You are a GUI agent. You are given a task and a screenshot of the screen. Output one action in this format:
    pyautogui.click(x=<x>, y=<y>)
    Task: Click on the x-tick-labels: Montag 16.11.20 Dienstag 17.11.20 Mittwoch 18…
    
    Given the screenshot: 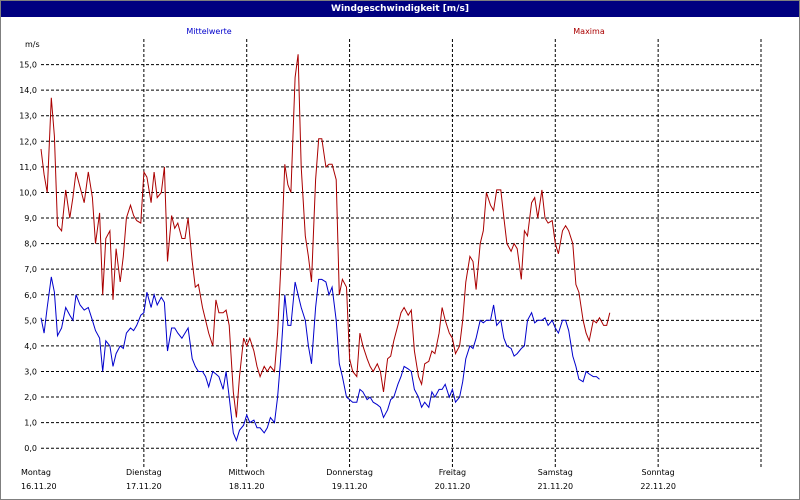 What is the action you would take?
    pyautogui.click(x=348, y=479)
    